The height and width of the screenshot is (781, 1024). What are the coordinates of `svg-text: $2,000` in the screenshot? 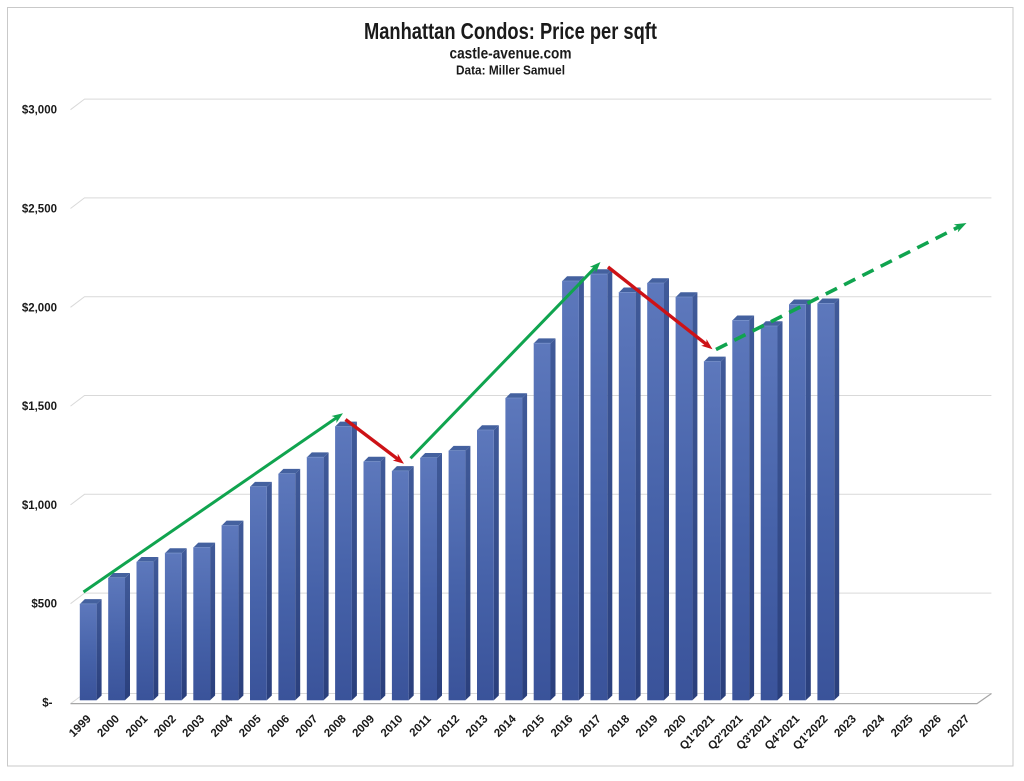 It's located at (39, 308).